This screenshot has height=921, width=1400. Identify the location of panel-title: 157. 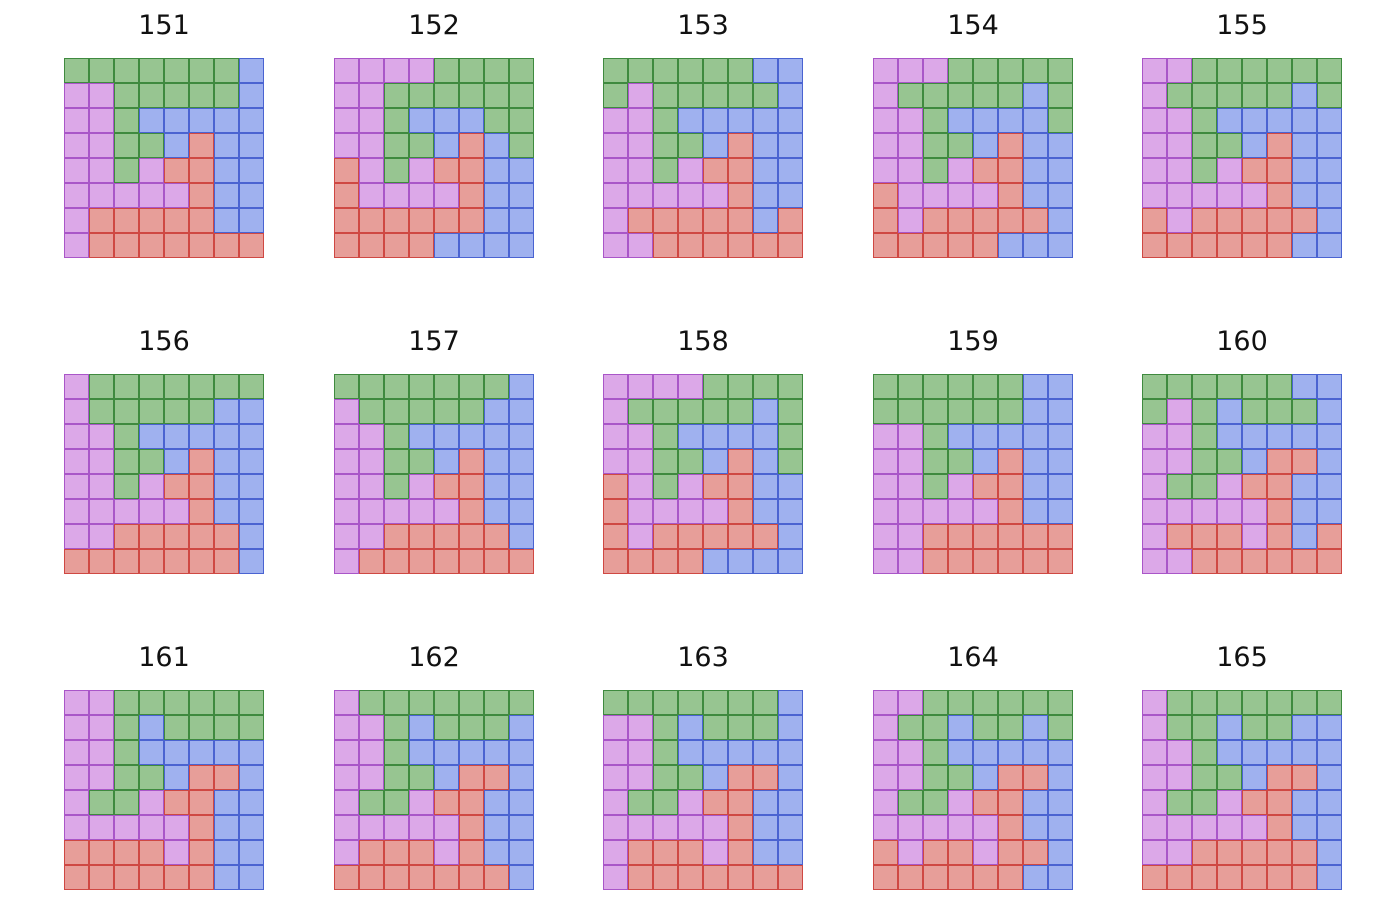
(434, 341).